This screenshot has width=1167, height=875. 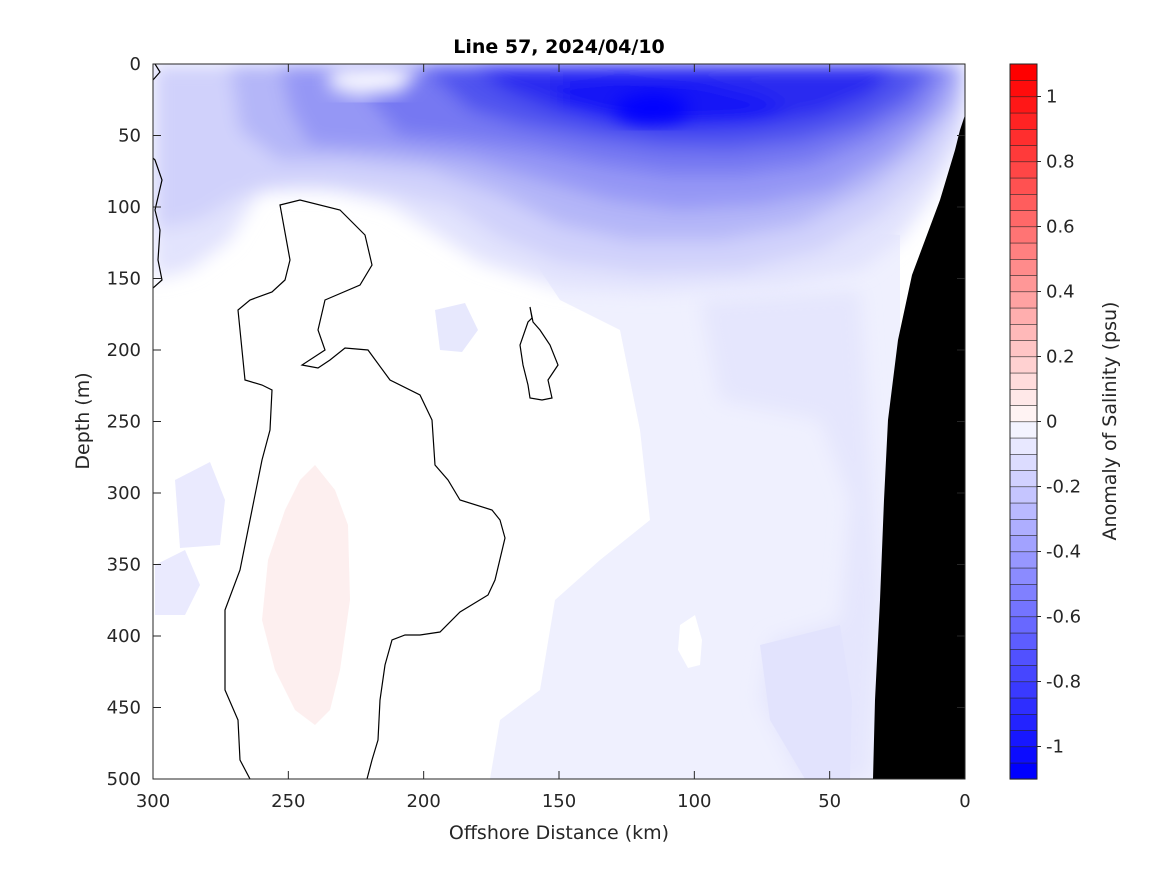 What do you see at coordinates (1060, 227) in the screenshot?
I see `colorbar-tick-label: 0.6` at bounding box center [1060, 227].